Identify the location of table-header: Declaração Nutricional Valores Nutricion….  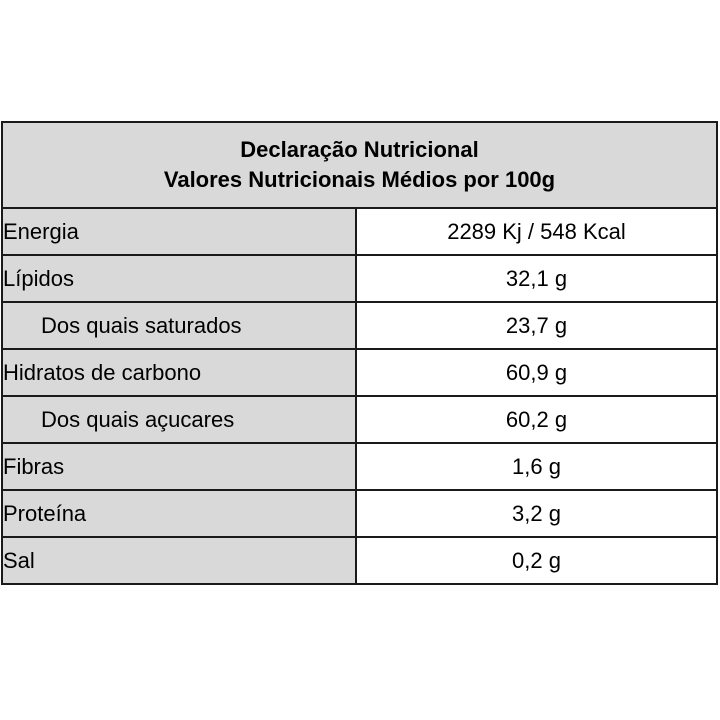
(359, 165).